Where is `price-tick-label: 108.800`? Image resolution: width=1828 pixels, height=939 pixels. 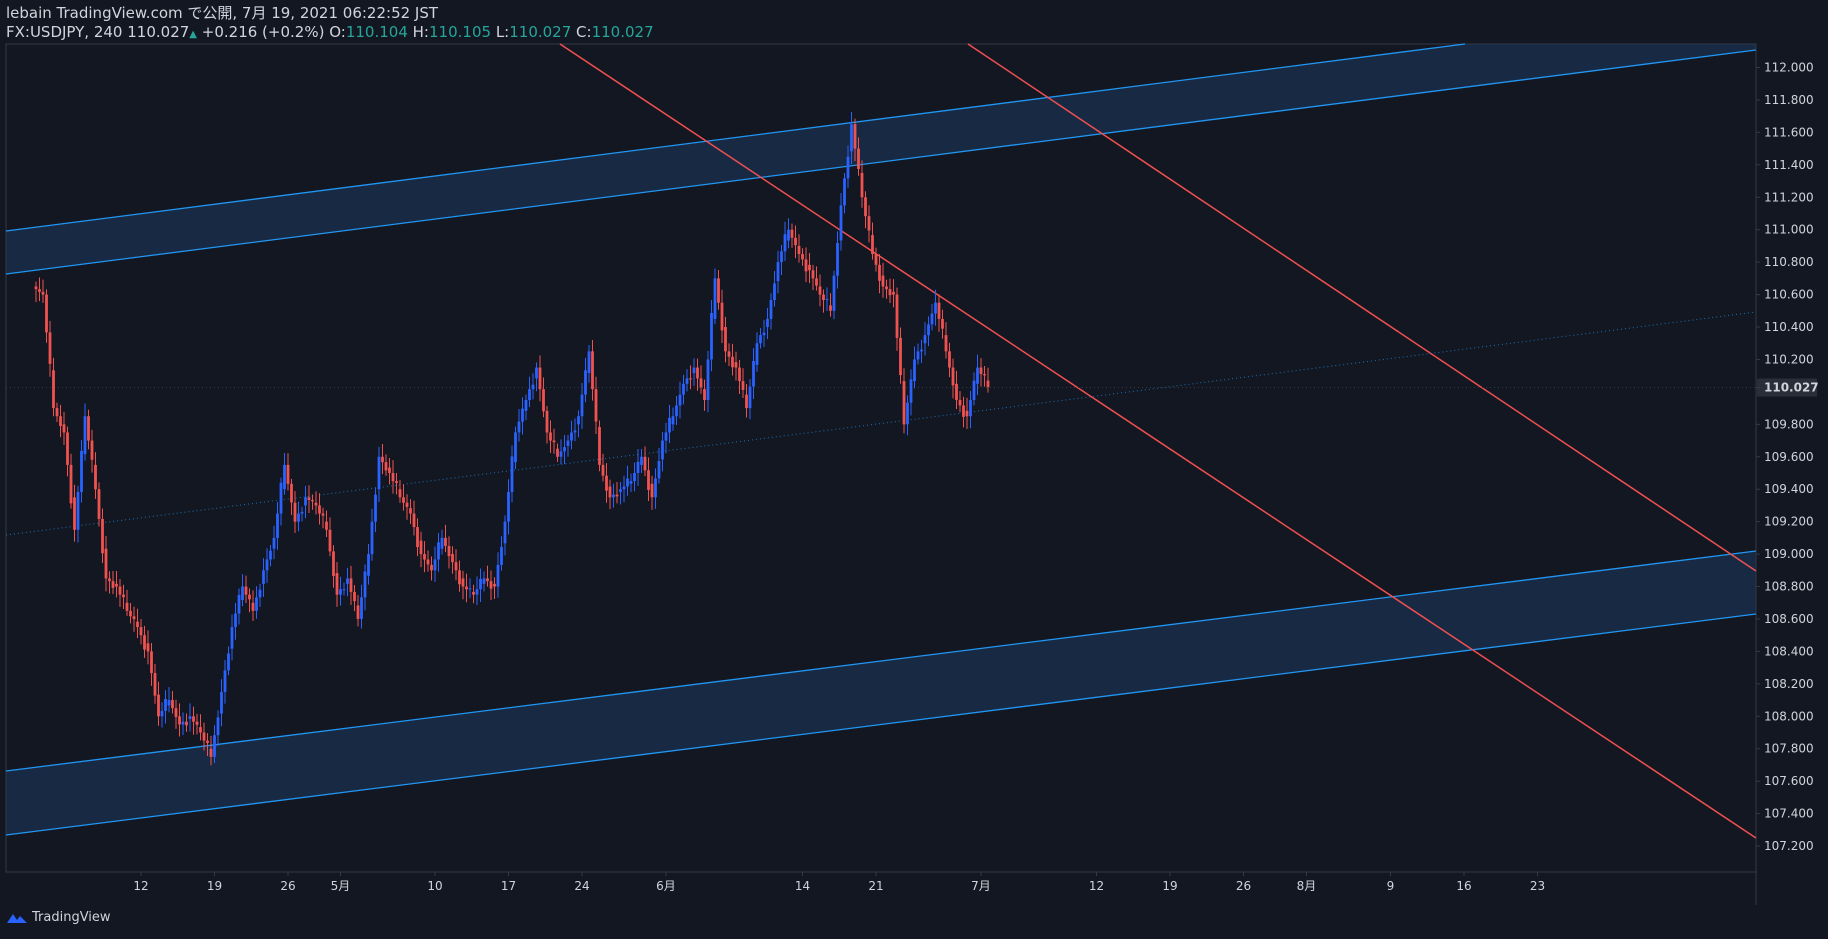
price-tick-label: 108.800 is located at coordinates (1789, 587).